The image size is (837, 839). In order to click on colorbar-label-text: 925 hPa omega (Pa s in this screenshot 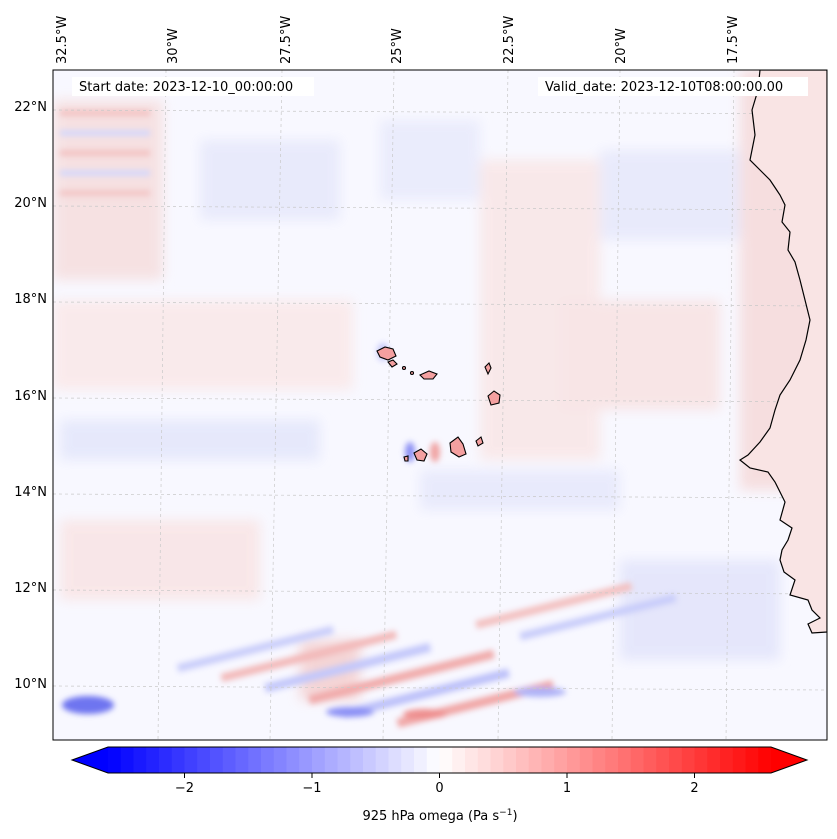, I will do `click(430, 816)`.